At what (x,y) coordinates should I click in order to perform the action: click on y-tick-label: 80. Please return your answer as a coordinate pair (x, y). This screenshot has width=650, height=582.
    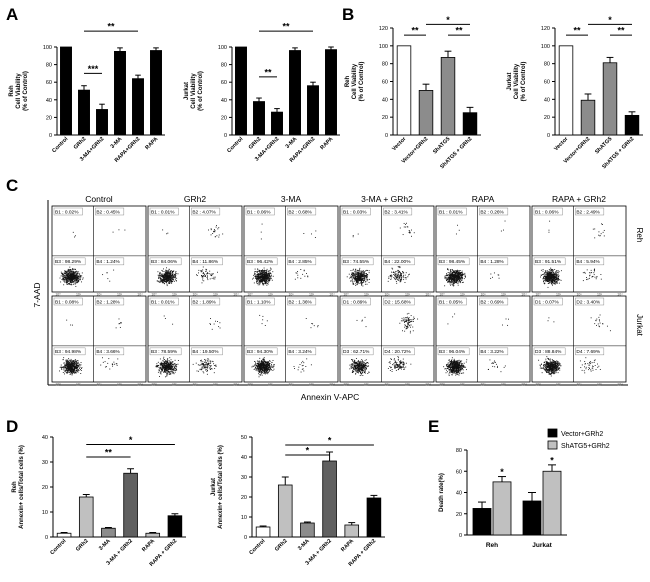
    Looking at the image, I should click on (547, 65).